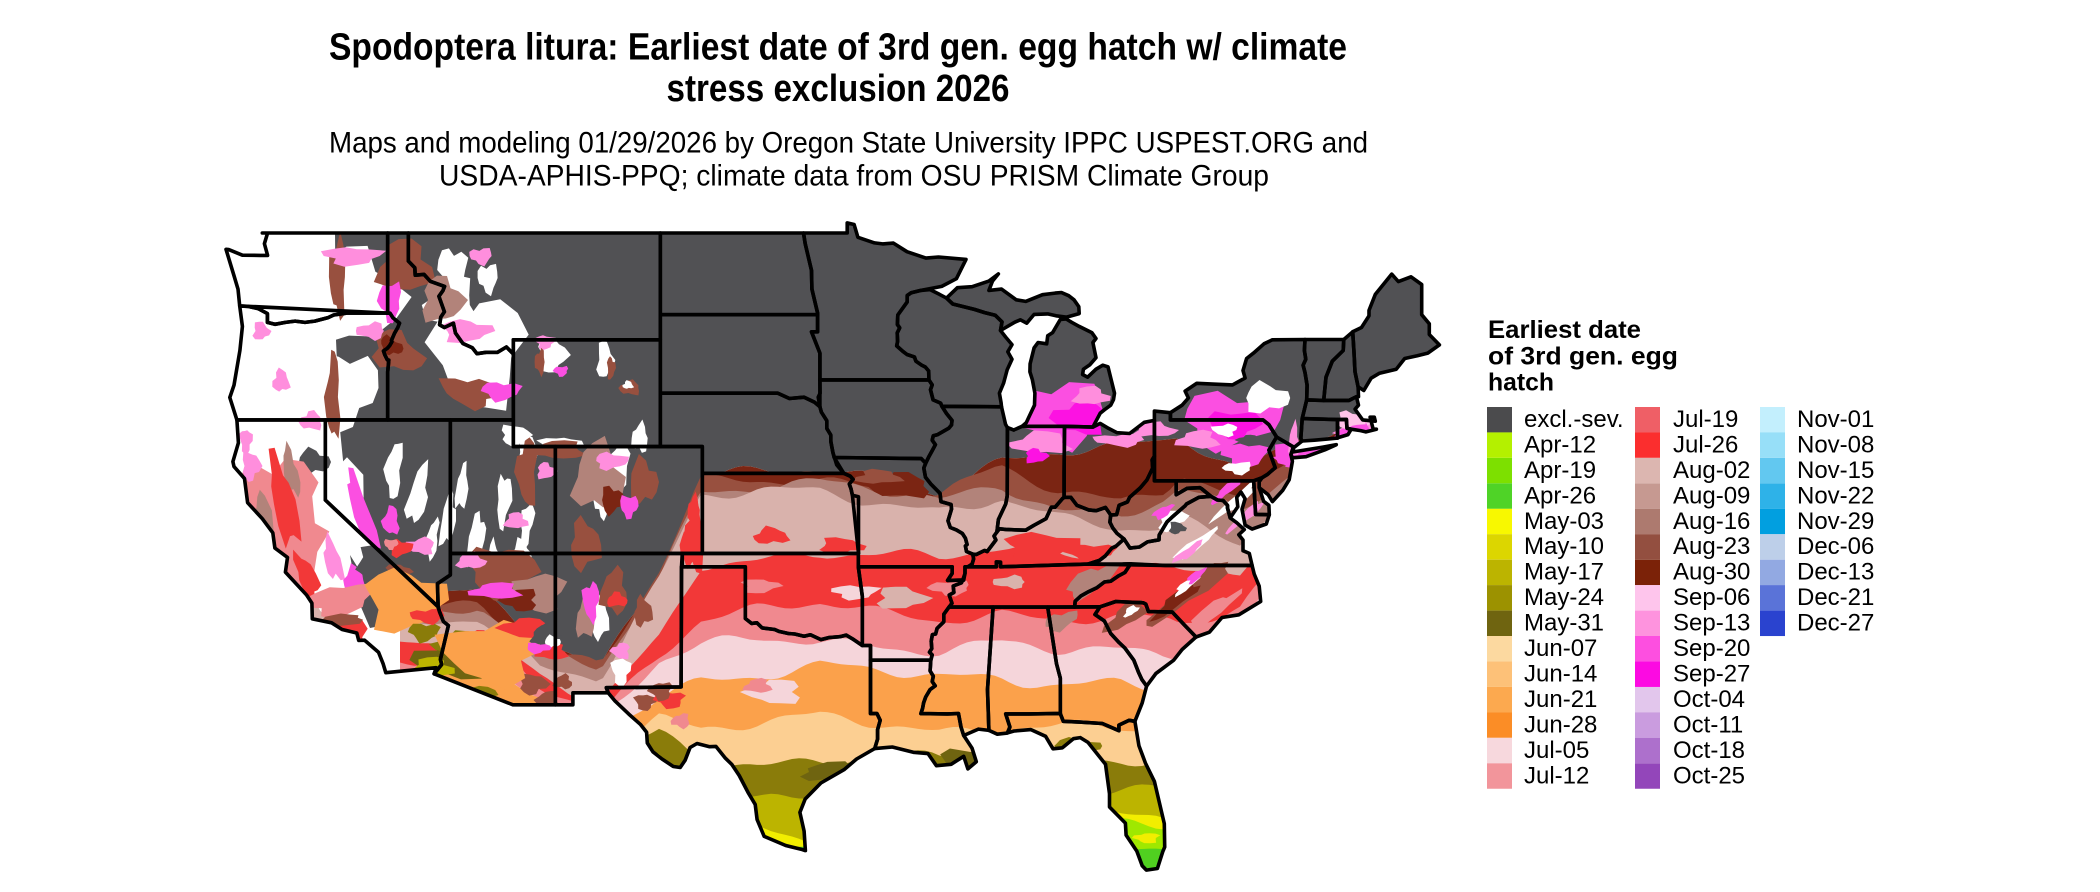 The image size is (2100, 892). I want to click on svg-text: Aug-09, so click(1711, 495).